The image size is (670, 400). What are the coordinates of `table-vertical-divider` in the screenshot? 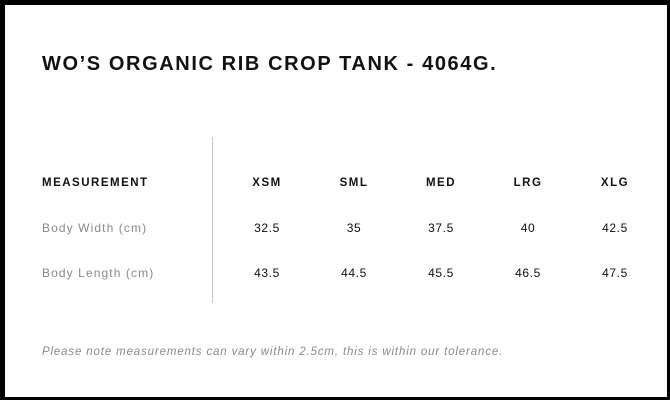 It's located at (212, 220).